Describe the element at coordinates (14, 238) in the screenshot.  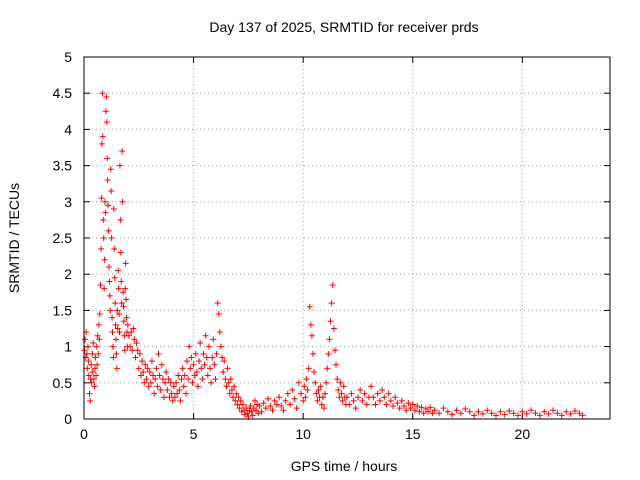
I see `y-axis-label: SRMTID / TECUs` at that location.